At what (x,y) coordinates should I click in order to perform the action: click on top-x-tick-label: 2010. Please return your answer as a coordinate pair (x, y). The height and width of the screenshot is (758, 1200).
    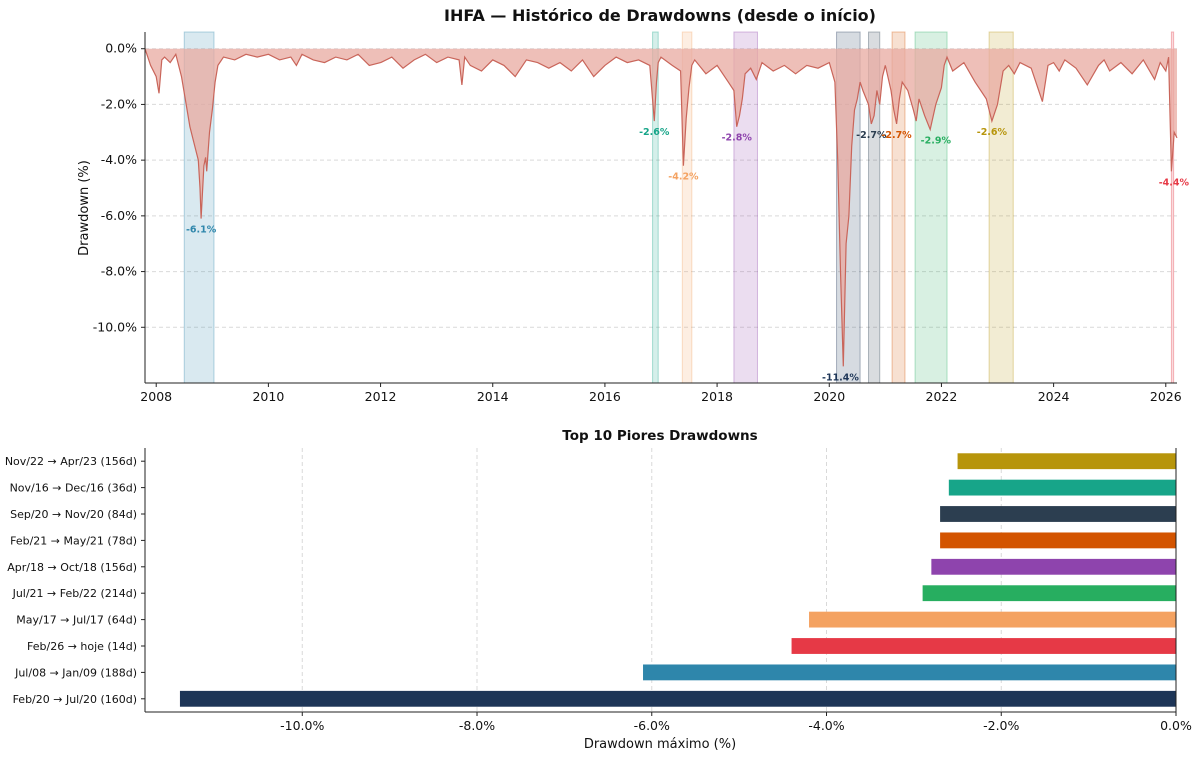
    Looking at the image, I should click on (268, 396).